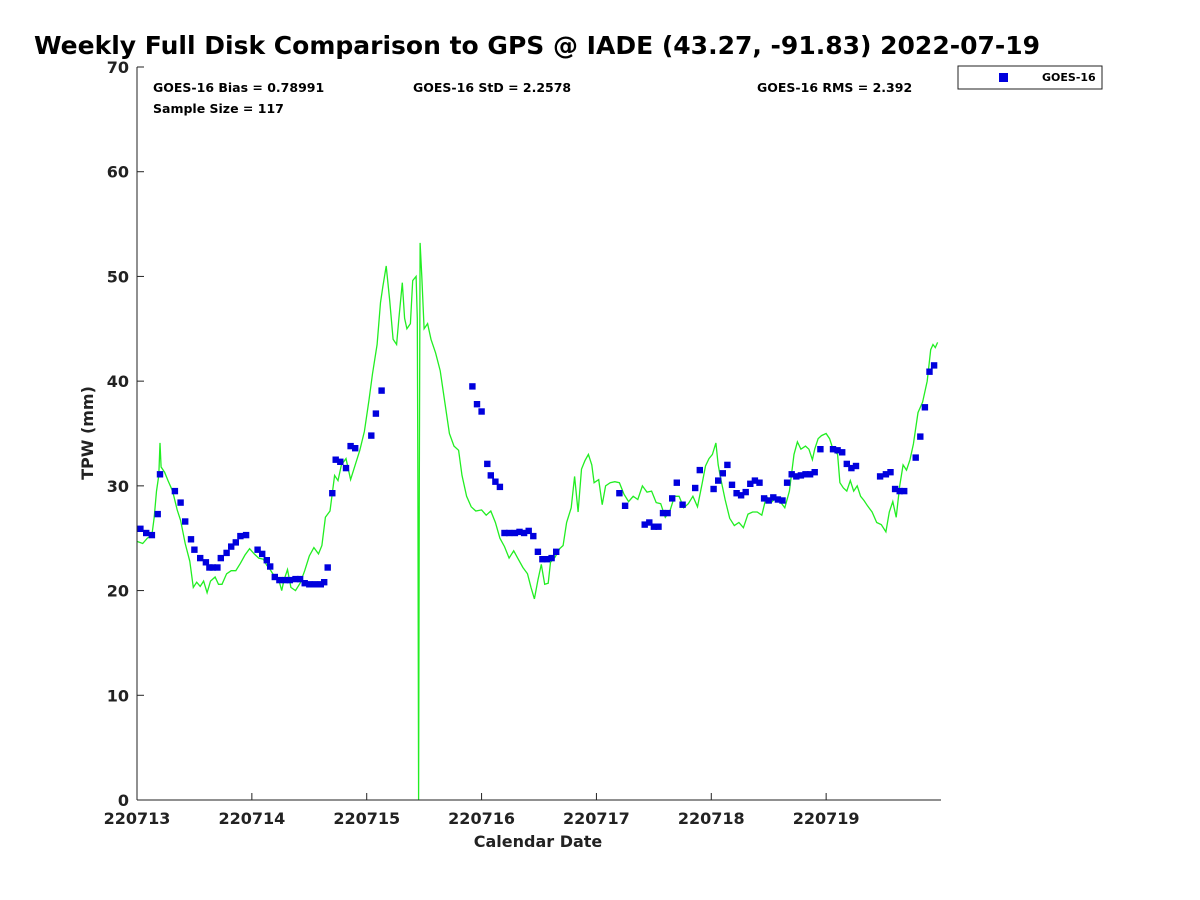  I want to click on x-tick-label: 220713, so click(137, 818).